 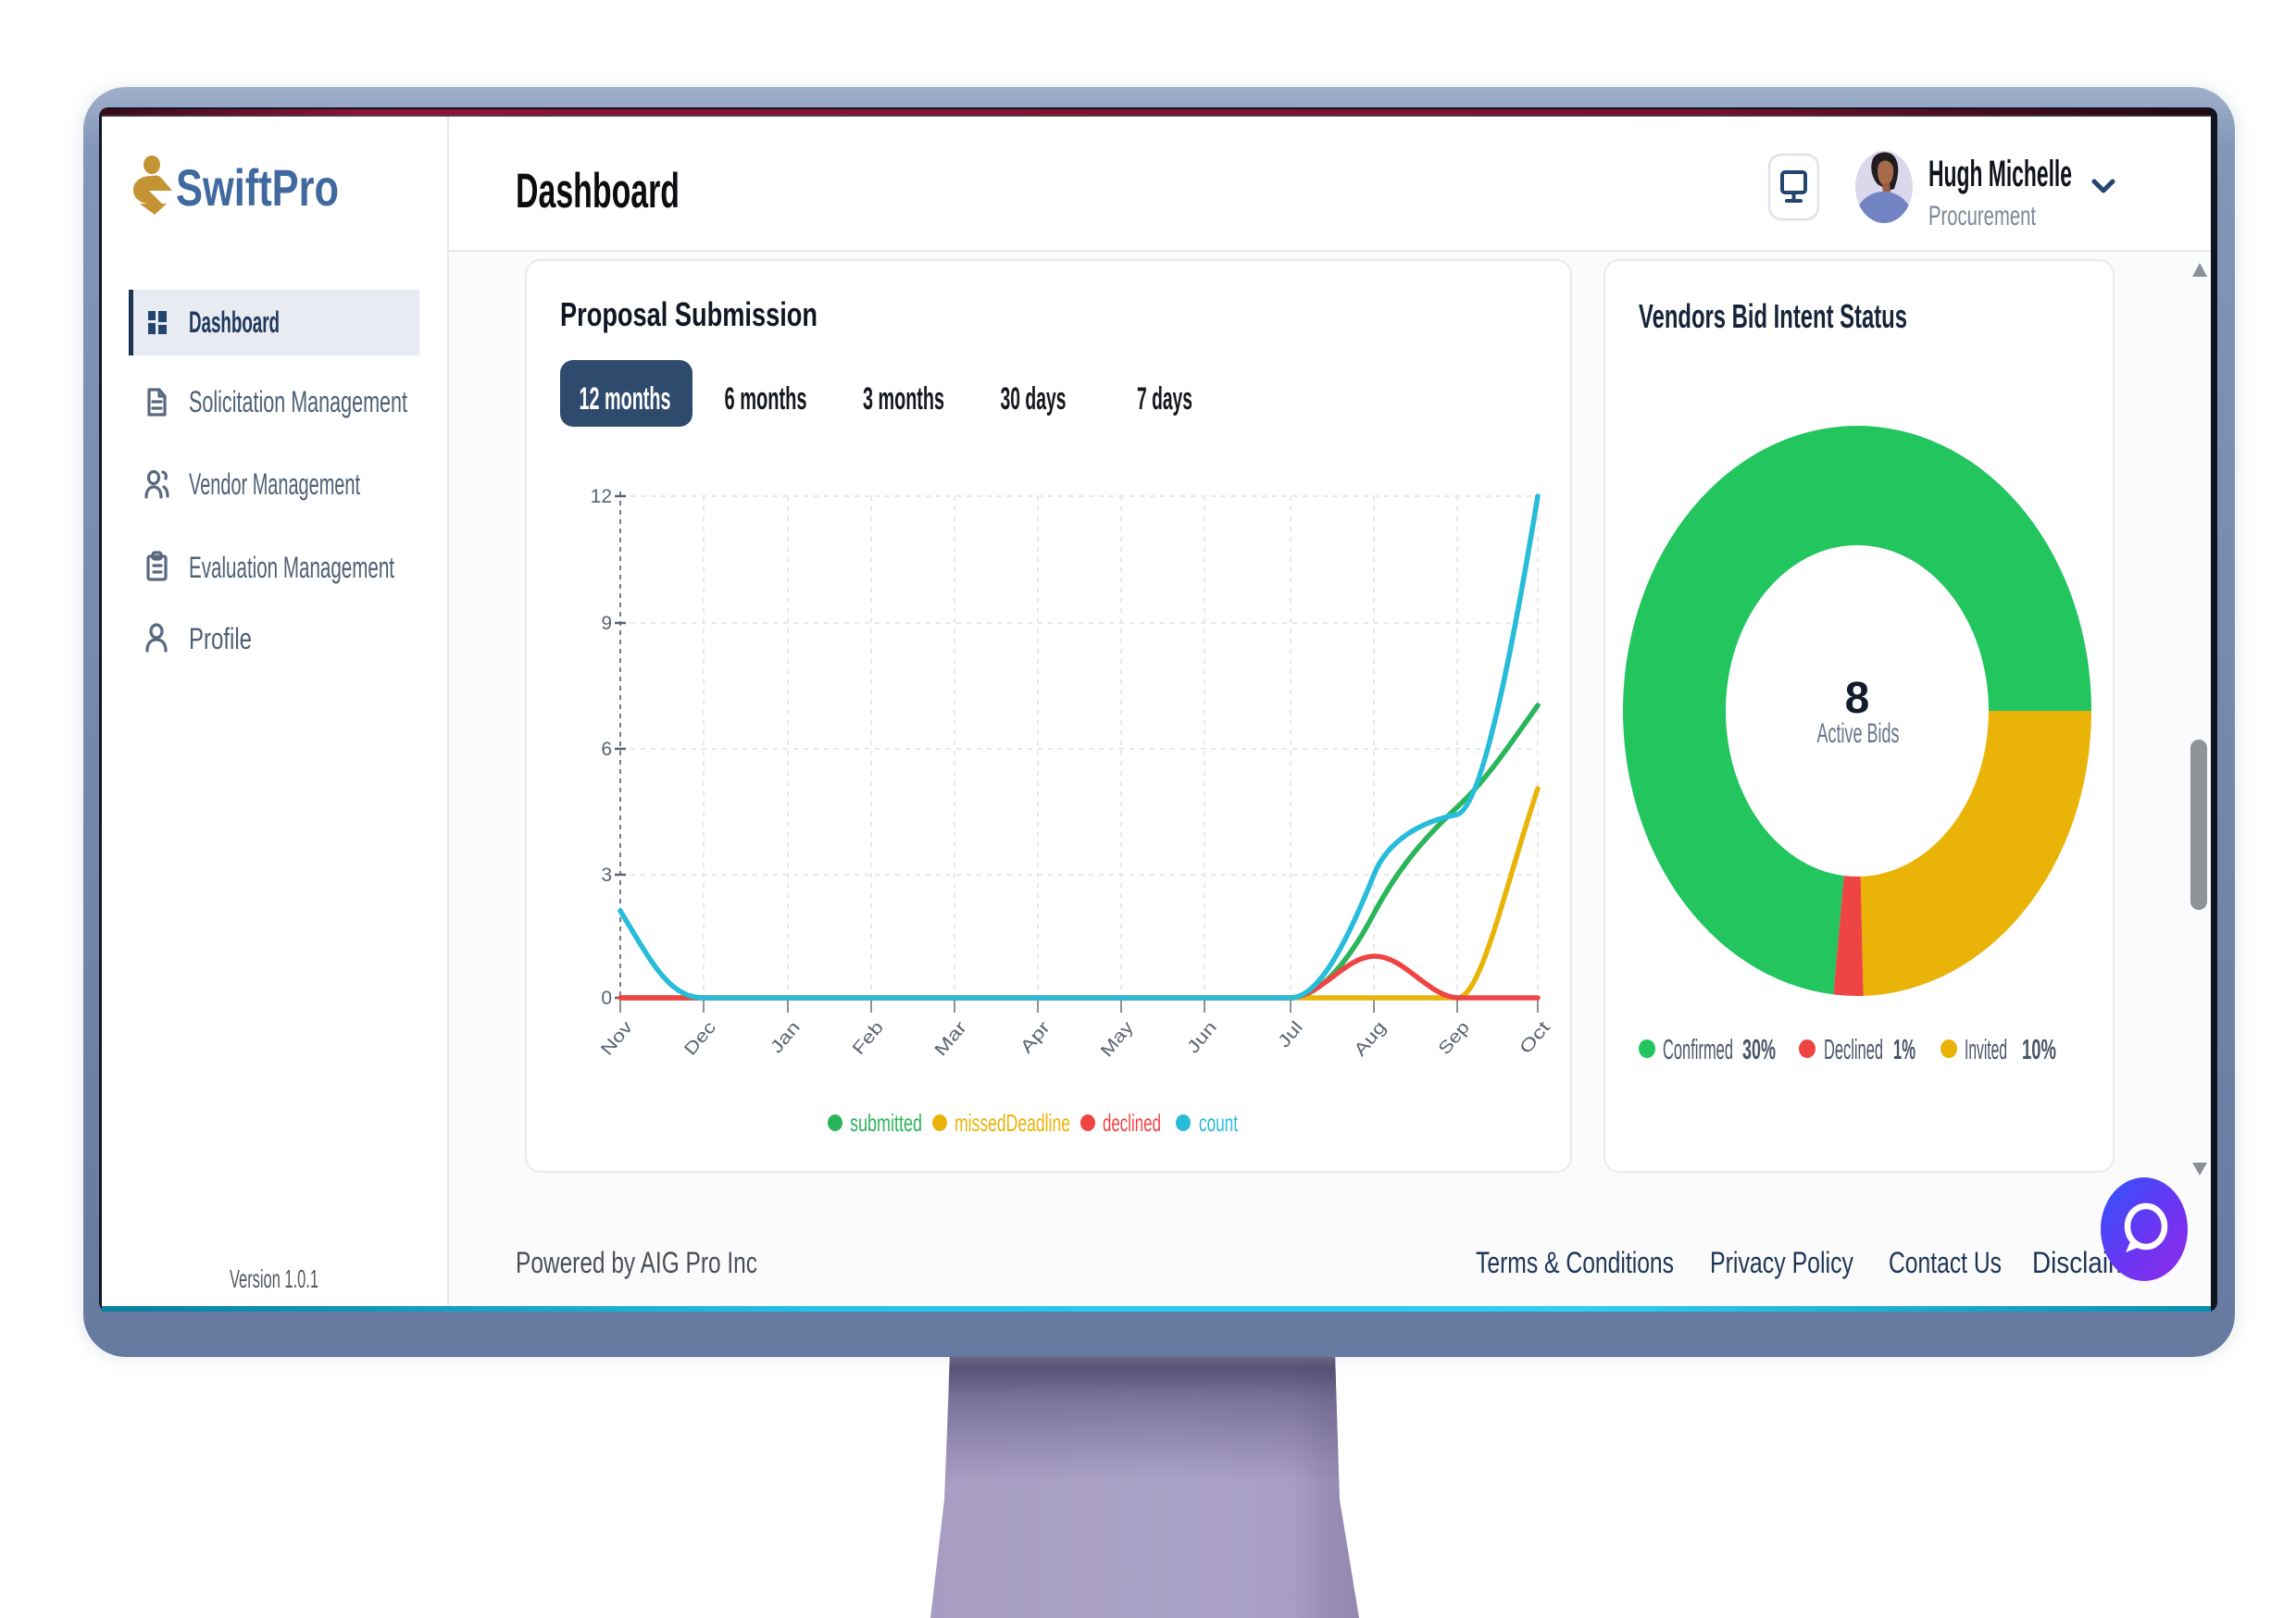 What do you see at coordinates (886, 1123) in the screenshot?
I see `svg-text: submitted` at bounding box center [886, 1123].